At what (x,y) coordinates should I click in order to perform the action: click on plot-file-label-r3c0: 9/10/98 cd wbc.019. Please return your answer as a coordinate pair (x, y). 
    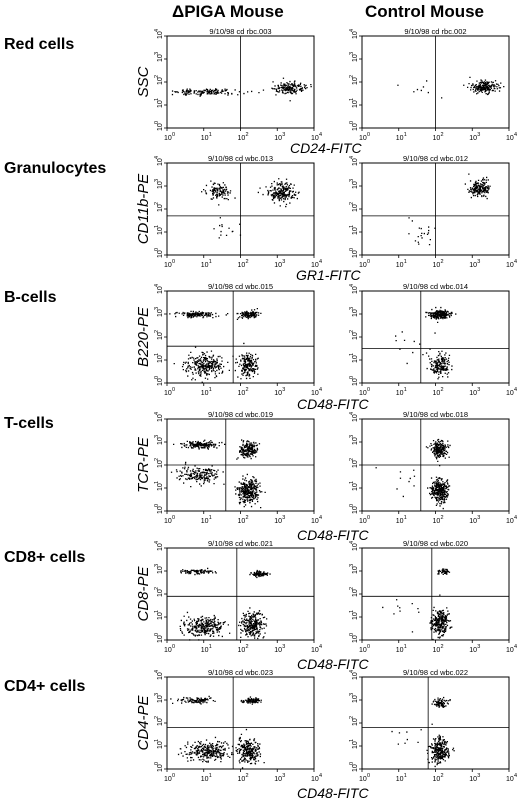
    Looking at the image, I should click on (240, 414).